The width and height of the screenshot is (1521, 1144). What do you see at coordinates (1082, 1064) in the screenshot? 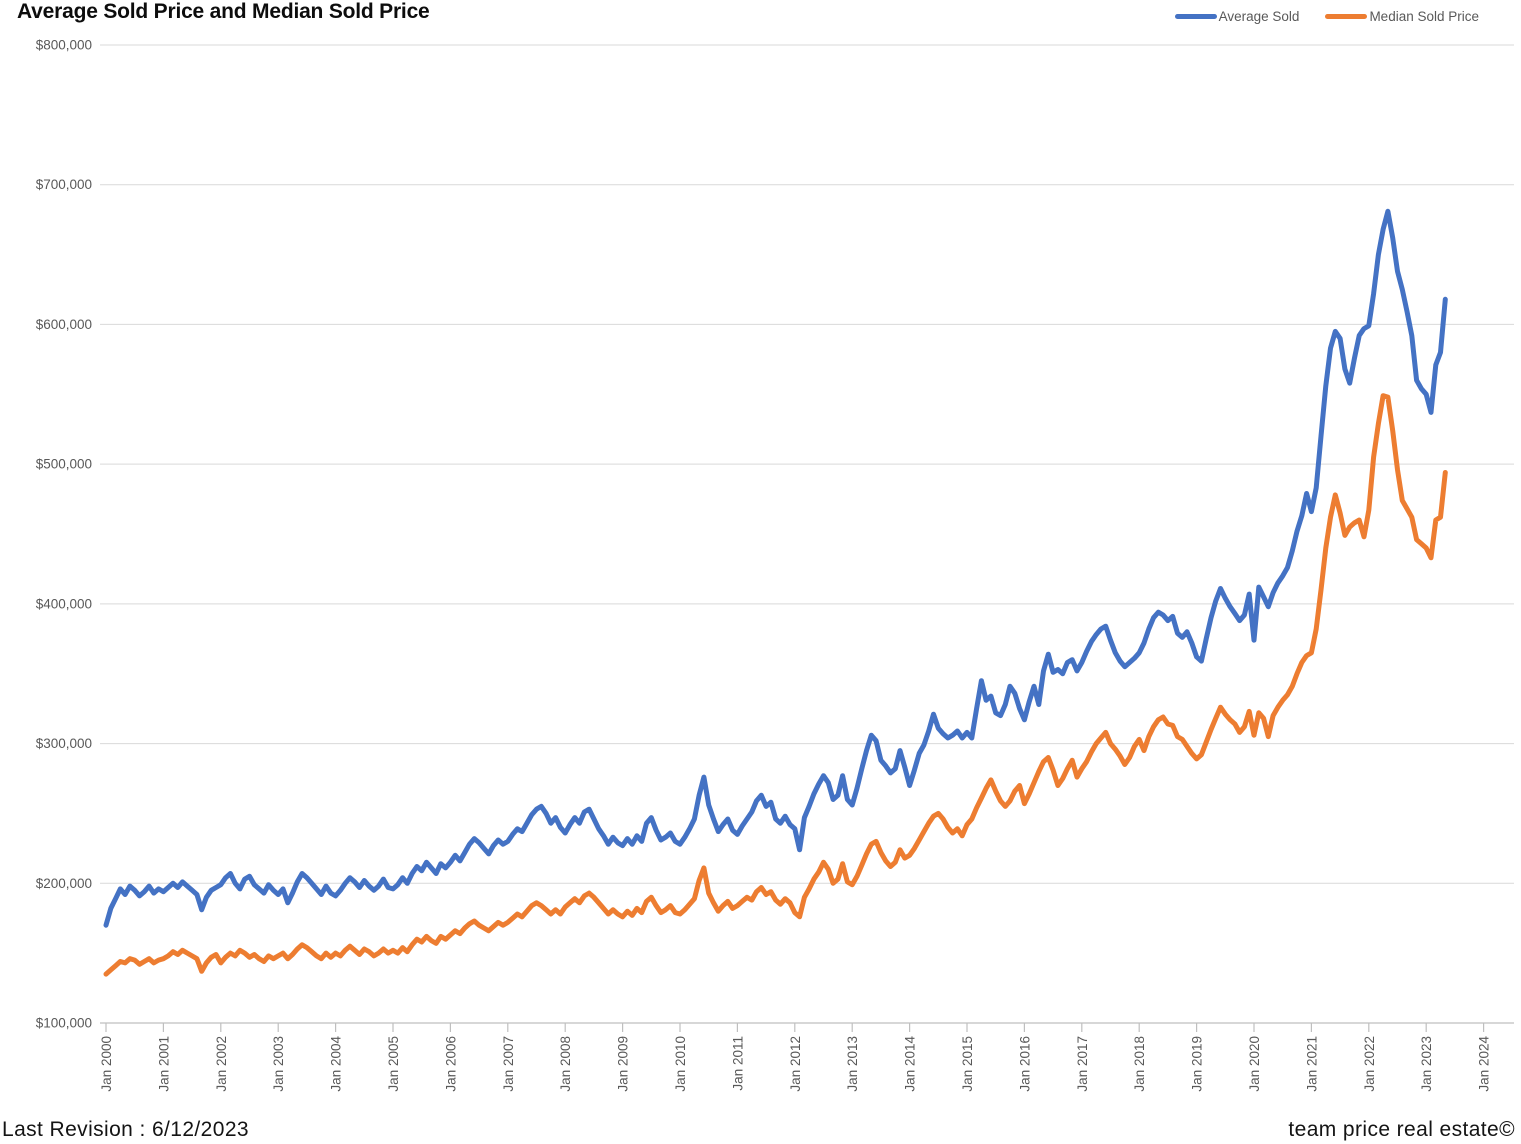
I see `x-axis-tick-label: Jan 2017` at bounding box center [1082, 1064].